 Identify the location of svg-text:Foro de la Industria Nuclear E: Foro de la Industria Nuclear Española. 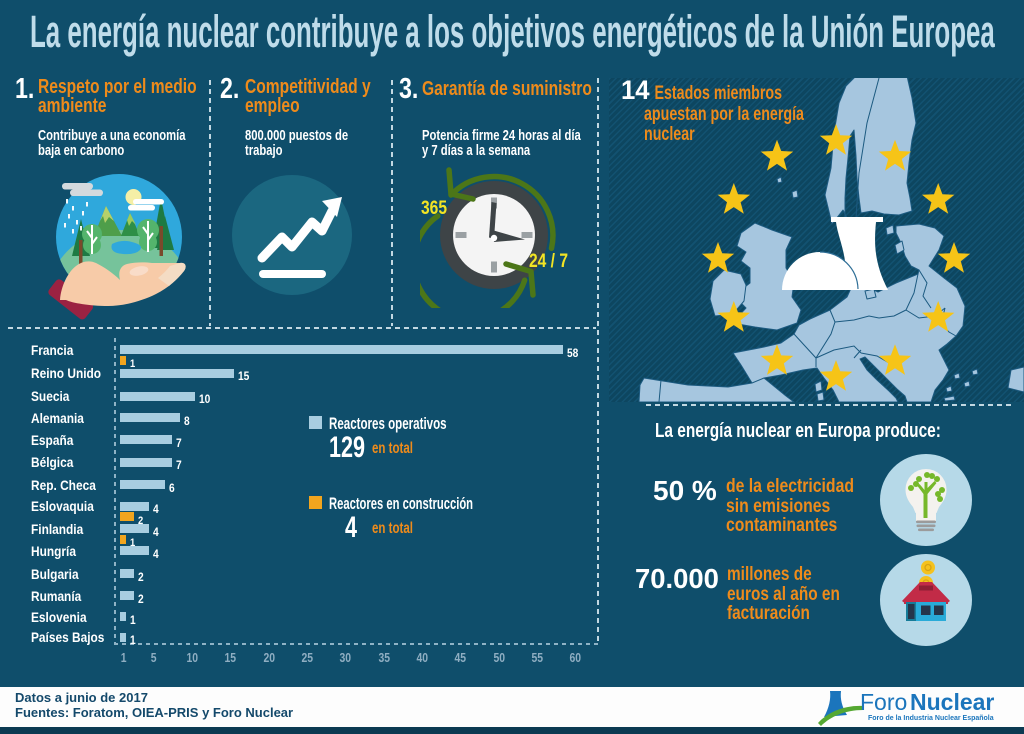
(931, 718).